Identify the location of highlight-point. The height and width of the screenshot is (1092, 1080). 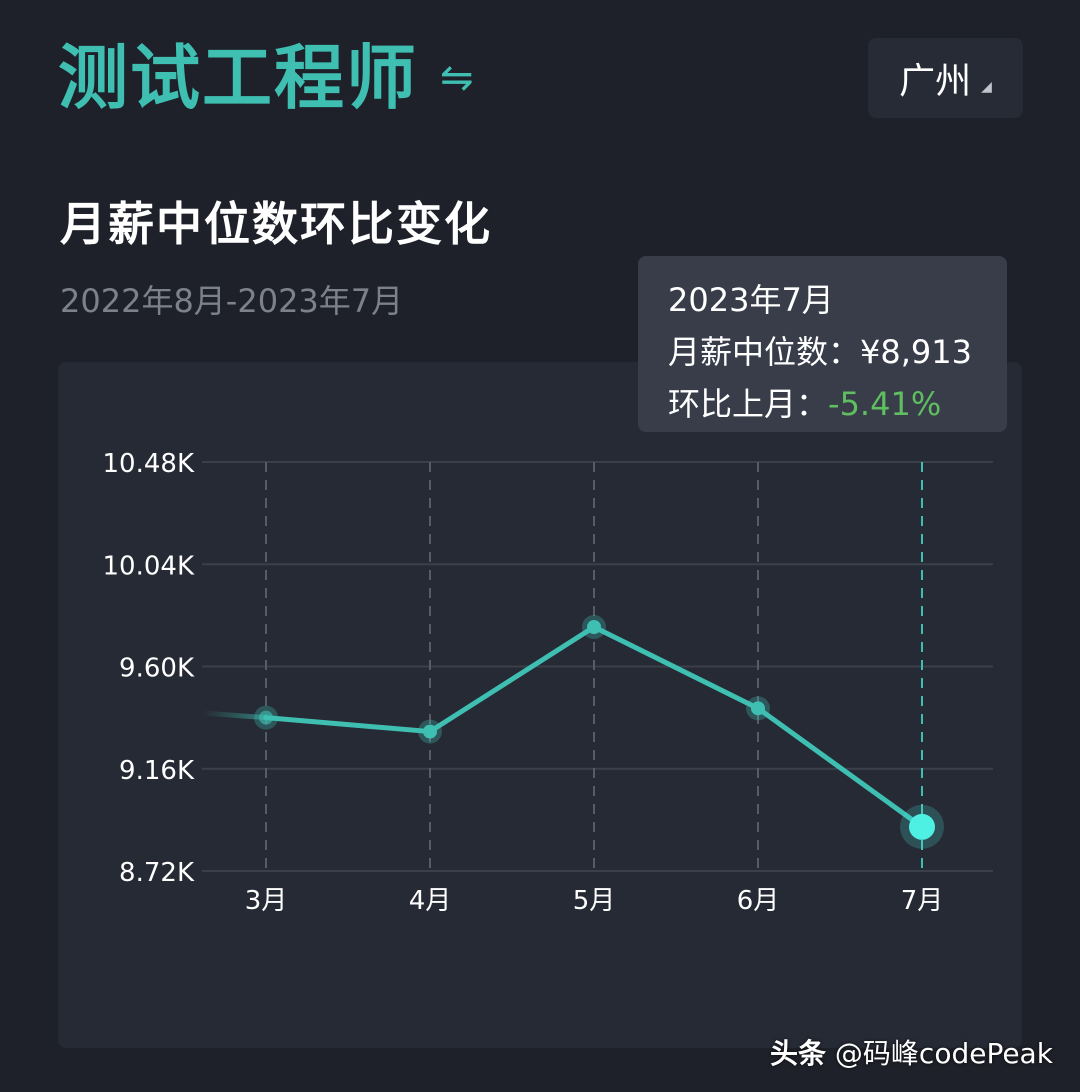
(922, 826).